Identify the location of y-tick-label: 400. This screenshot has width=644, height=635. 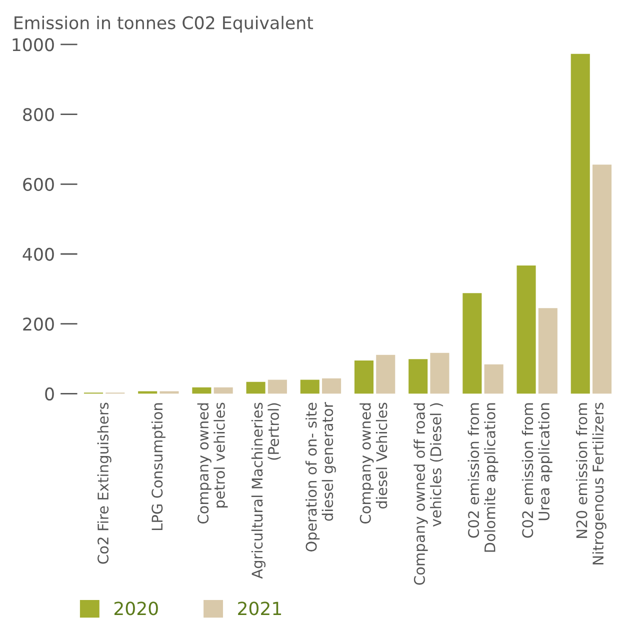
(38, 254).